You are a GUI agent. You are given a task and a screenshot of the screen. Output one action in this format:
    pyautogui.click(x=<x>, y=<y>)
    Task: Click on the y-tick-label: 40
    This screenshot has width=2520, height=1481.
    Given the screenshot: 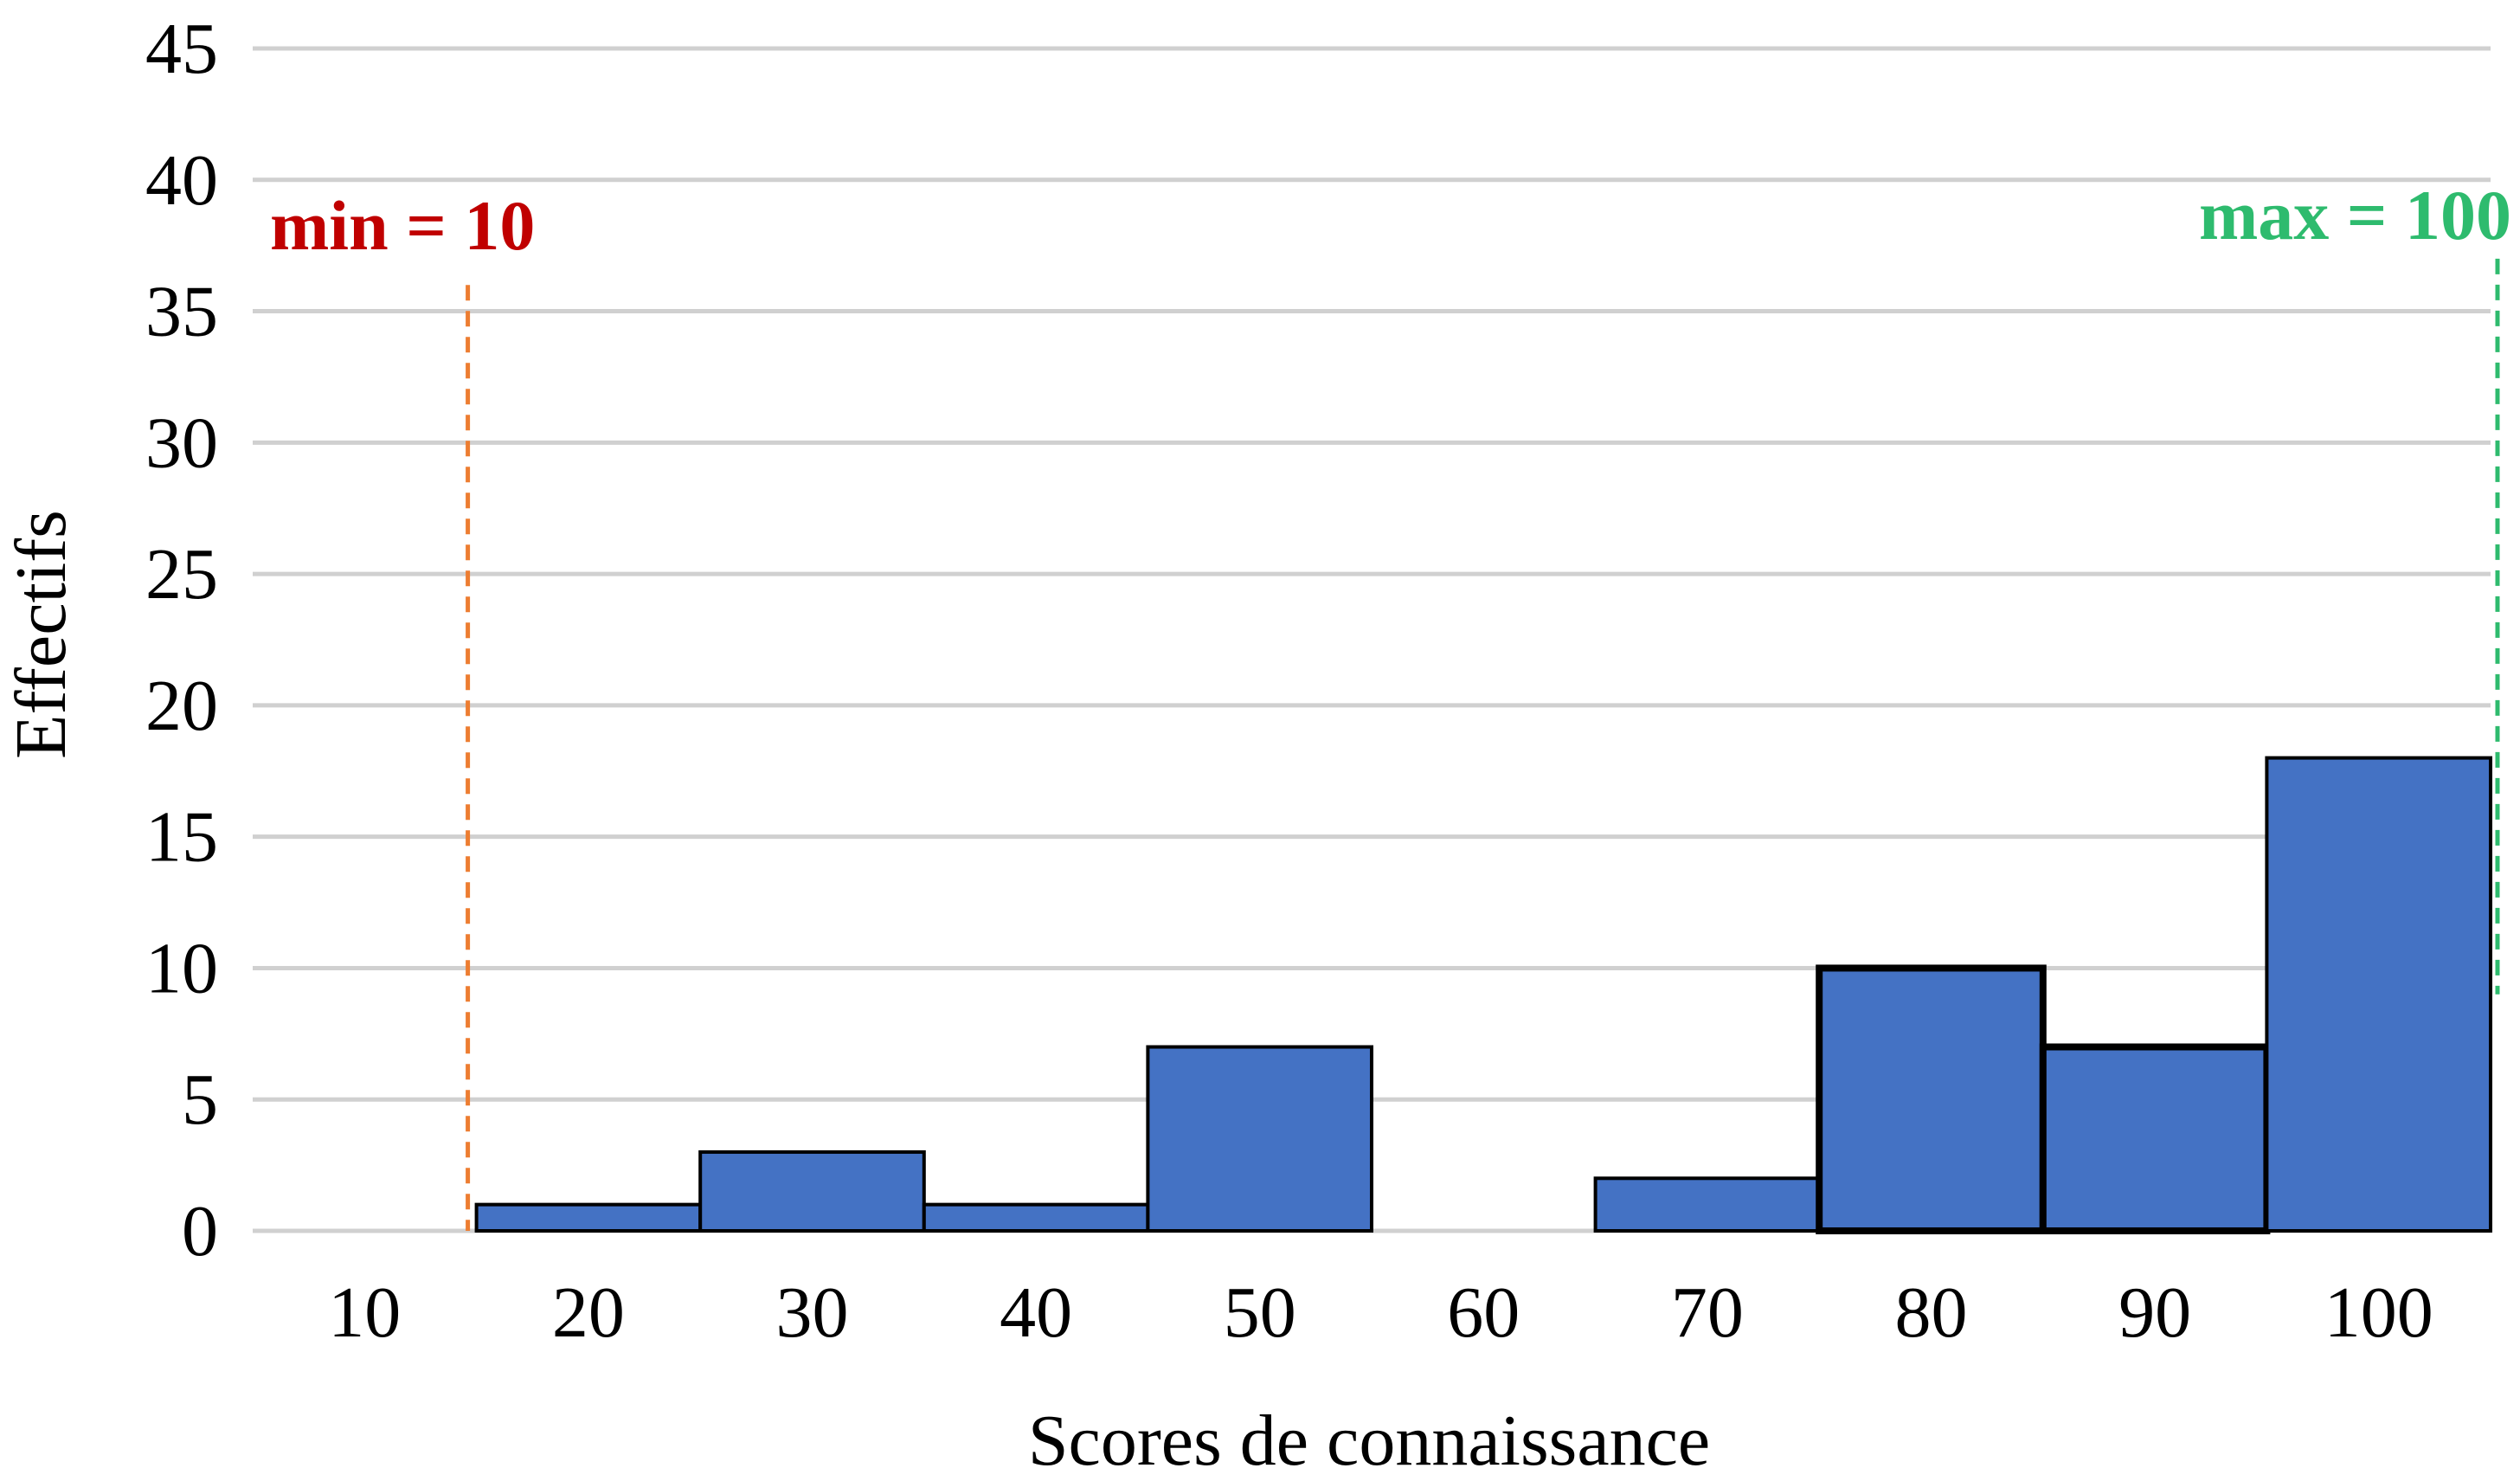 What is the action you would take?
    pyautogui.click(x=181, y=180)
    